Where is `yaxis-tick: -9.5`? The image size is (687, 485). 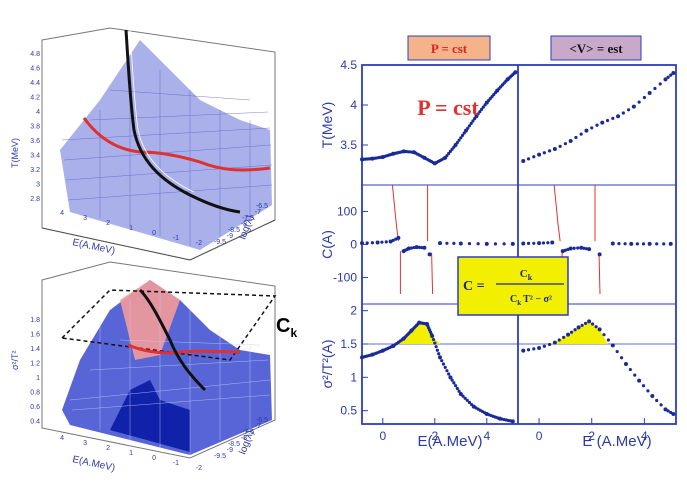
yaxis-tick: -9.5 is located at coordinates (220, 456).